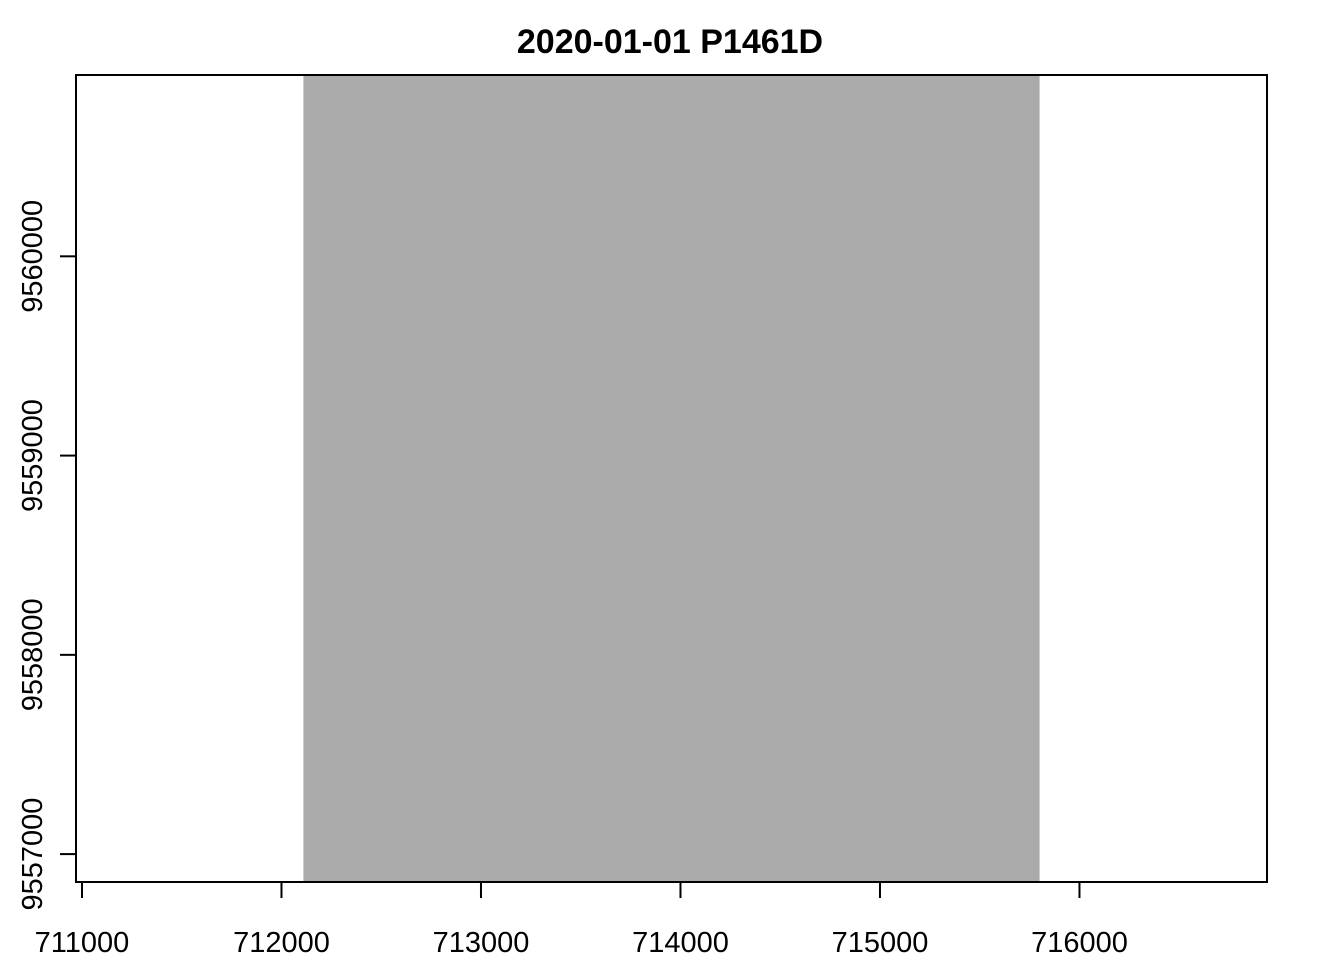  What do you see at coordinates (33, 455) in the screenshot?
I see `y-tick-label: 9559000` at bounding box center [33, 455].